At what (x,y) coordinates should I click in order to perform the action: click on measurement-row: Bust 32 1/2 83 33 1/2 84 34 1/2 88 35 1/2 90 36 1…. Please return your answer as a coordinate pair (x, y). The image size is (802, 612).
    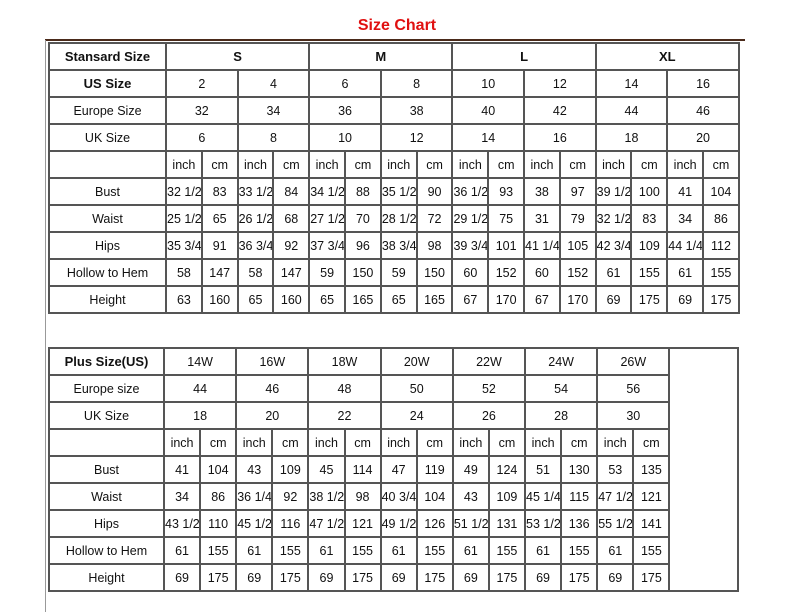
    Looking at the image, I should click on (394, 191).